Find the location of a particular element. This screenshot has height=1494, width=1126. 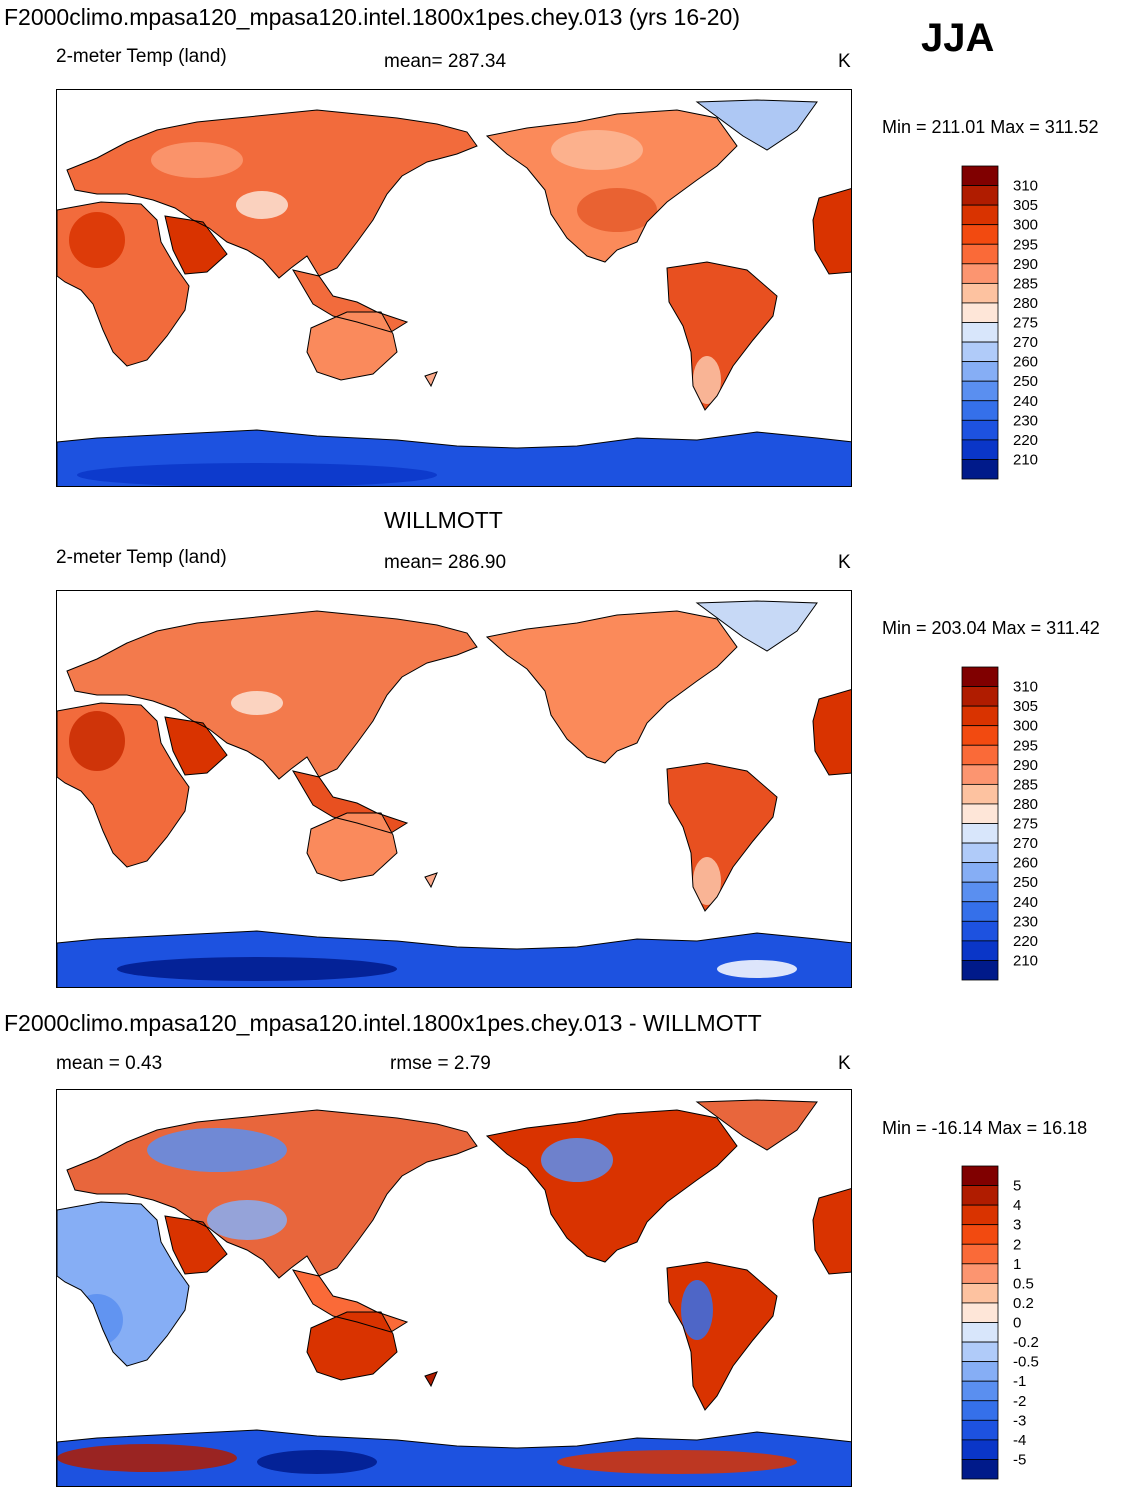

panel-diff-rmse-label: rmse = 2.79 is located at coordinates (440, 1063).